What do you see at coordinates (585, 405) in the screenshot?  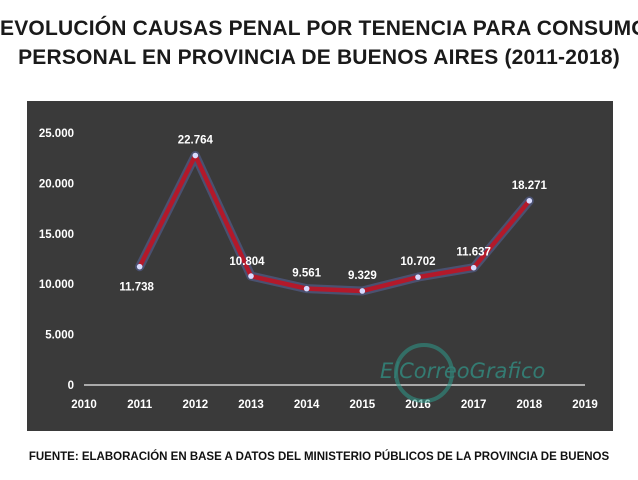 I see `x-tick-label: 2019` at bounding box center [585, 405].